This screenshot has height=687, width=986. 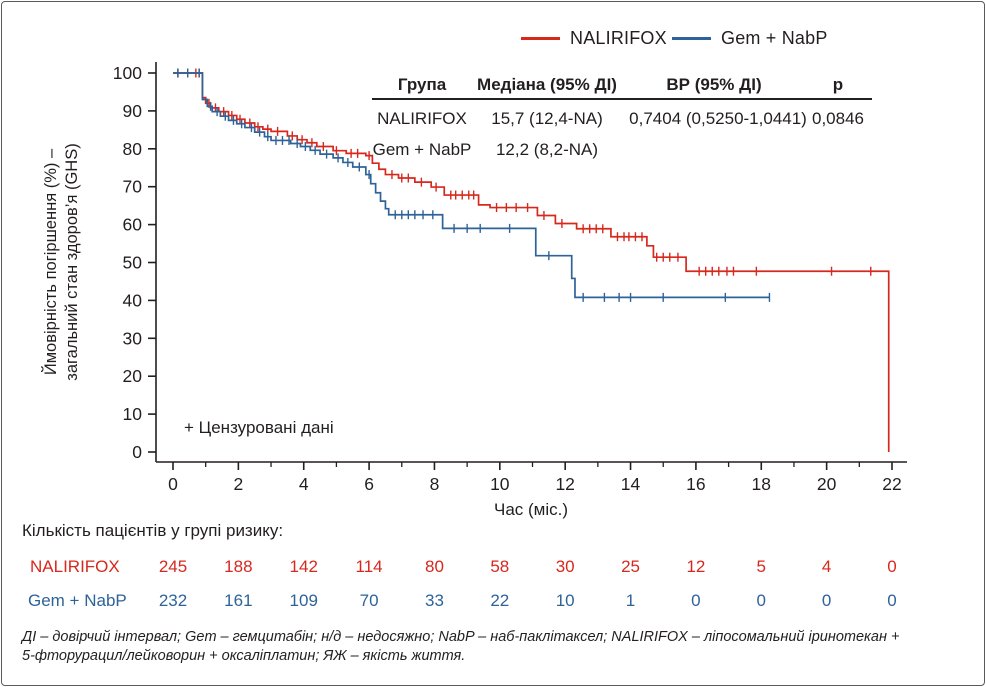 I want to click on x-tick-label: 4, so click(x=304, y=484).